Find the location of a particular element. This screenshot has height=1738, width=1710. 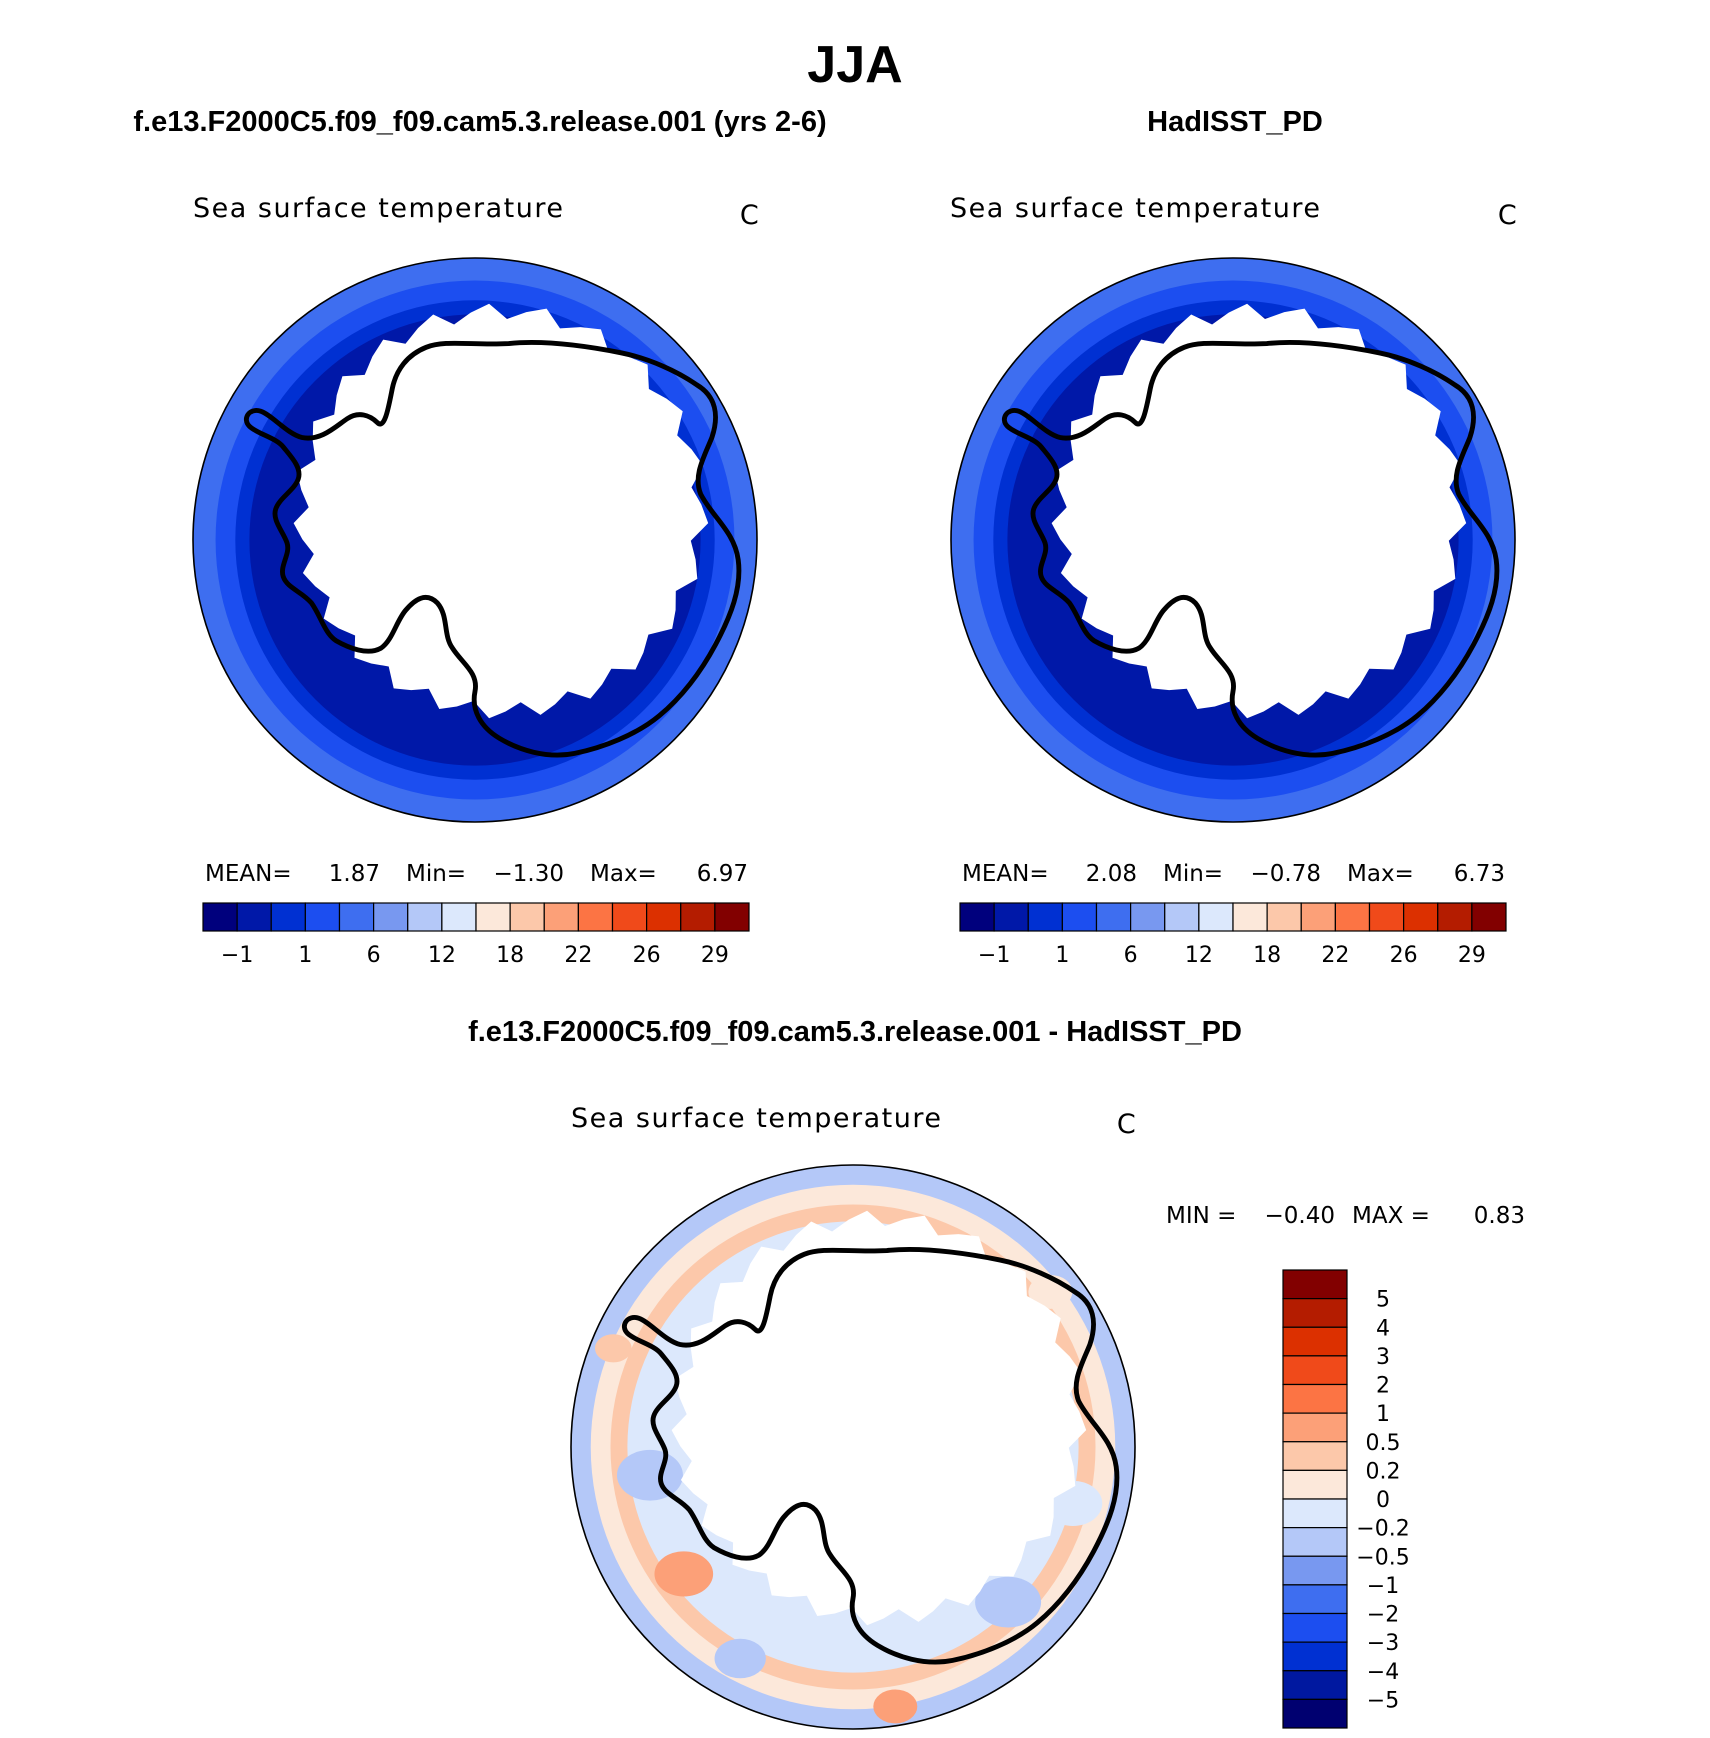

colorbar-tick-label: −3 is located at coordinates (1383, 1643).